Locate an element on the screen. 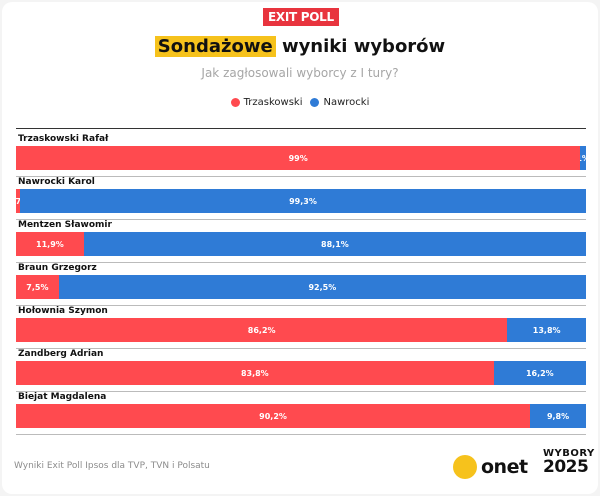 This screenshot has height=496, width=600. bar-segment-trzaskowski: 11,9% is located at coordinates (50, 244).